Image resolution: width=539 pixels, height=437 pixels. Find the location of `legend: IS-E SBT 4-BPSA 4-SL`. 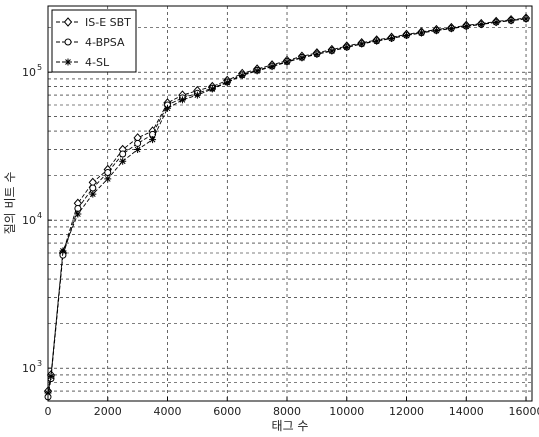

legend: IS-E SBT 4-BPSA 4-SL is located at coordinates (94, 41).